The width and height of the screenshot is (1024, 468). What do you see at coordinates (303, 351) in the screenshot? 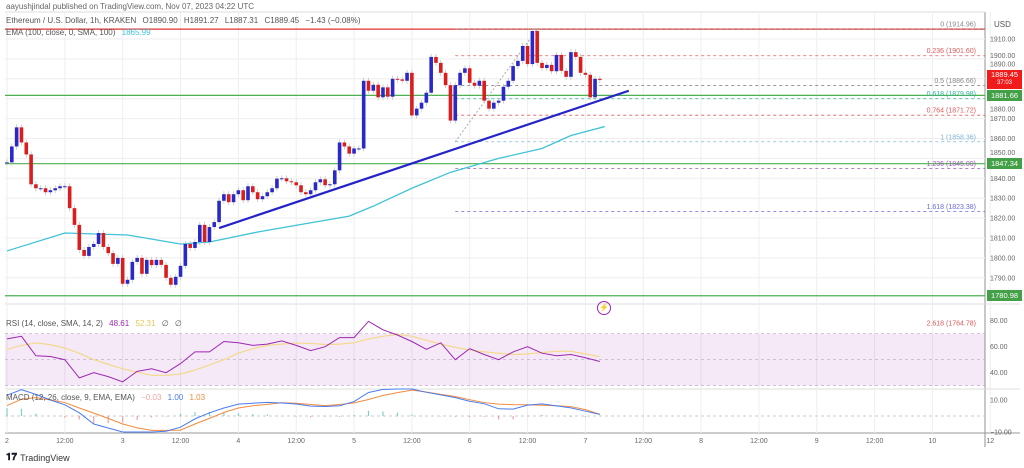
I see `rsi-line` at bounding box center [303, 351].